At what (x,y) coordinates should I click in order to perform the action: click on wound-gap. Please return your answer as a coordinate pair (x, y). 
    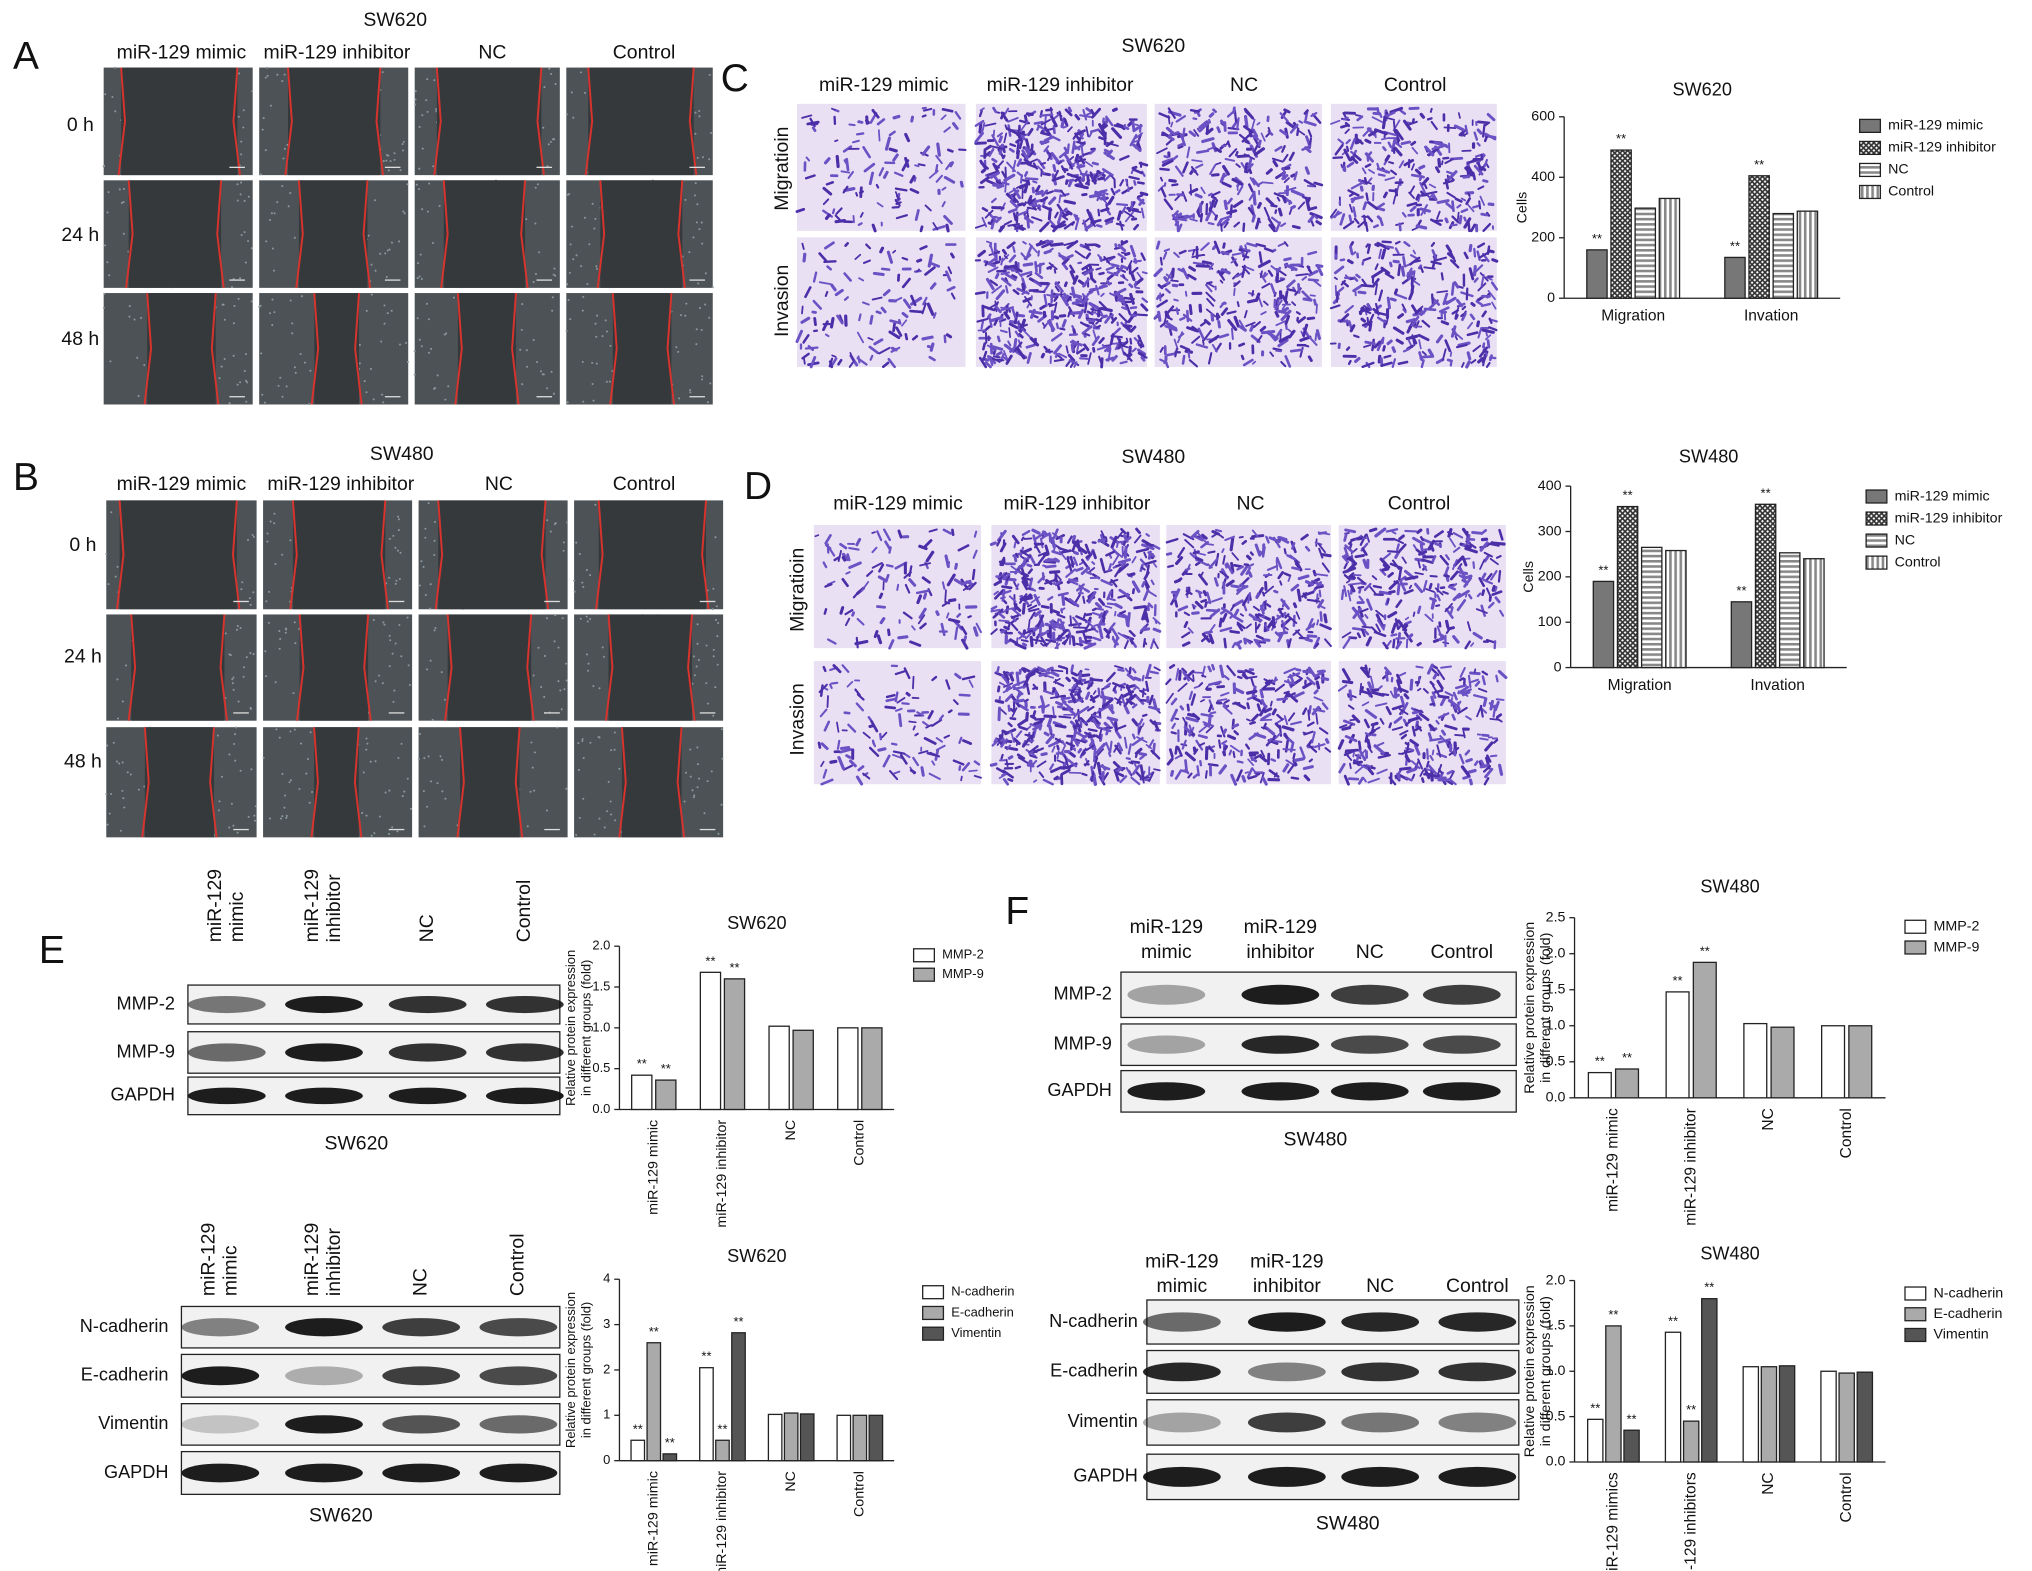
    Looking at the image, I should click on (641, 121).